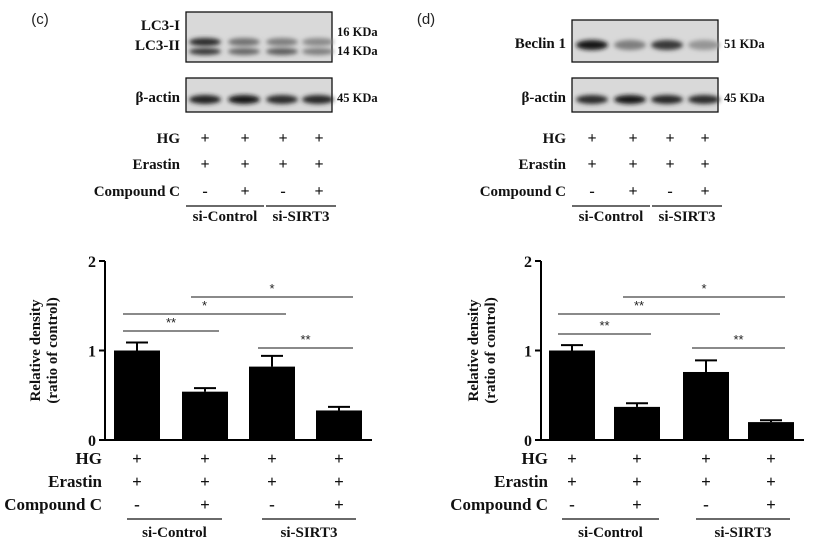  Describe the element at coordinates (357, 32) in the screenshot. I see `mw-label: 16 KDa` at that location.